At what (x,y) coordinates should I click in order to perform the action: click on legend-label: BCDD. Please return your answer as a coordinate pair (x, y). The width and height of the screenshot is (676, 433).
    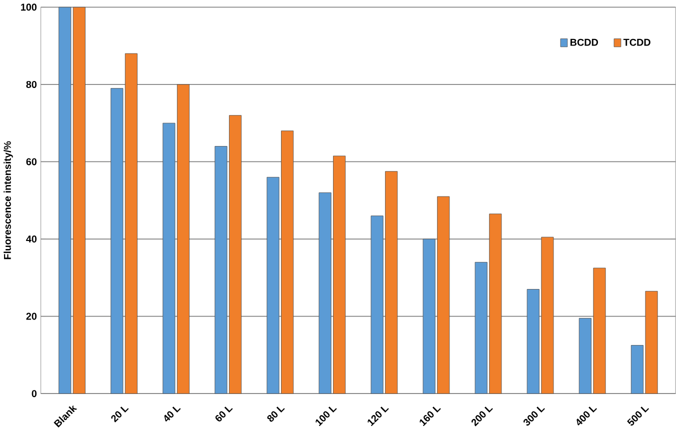
    Looking at the image, I should click on (584, 42).